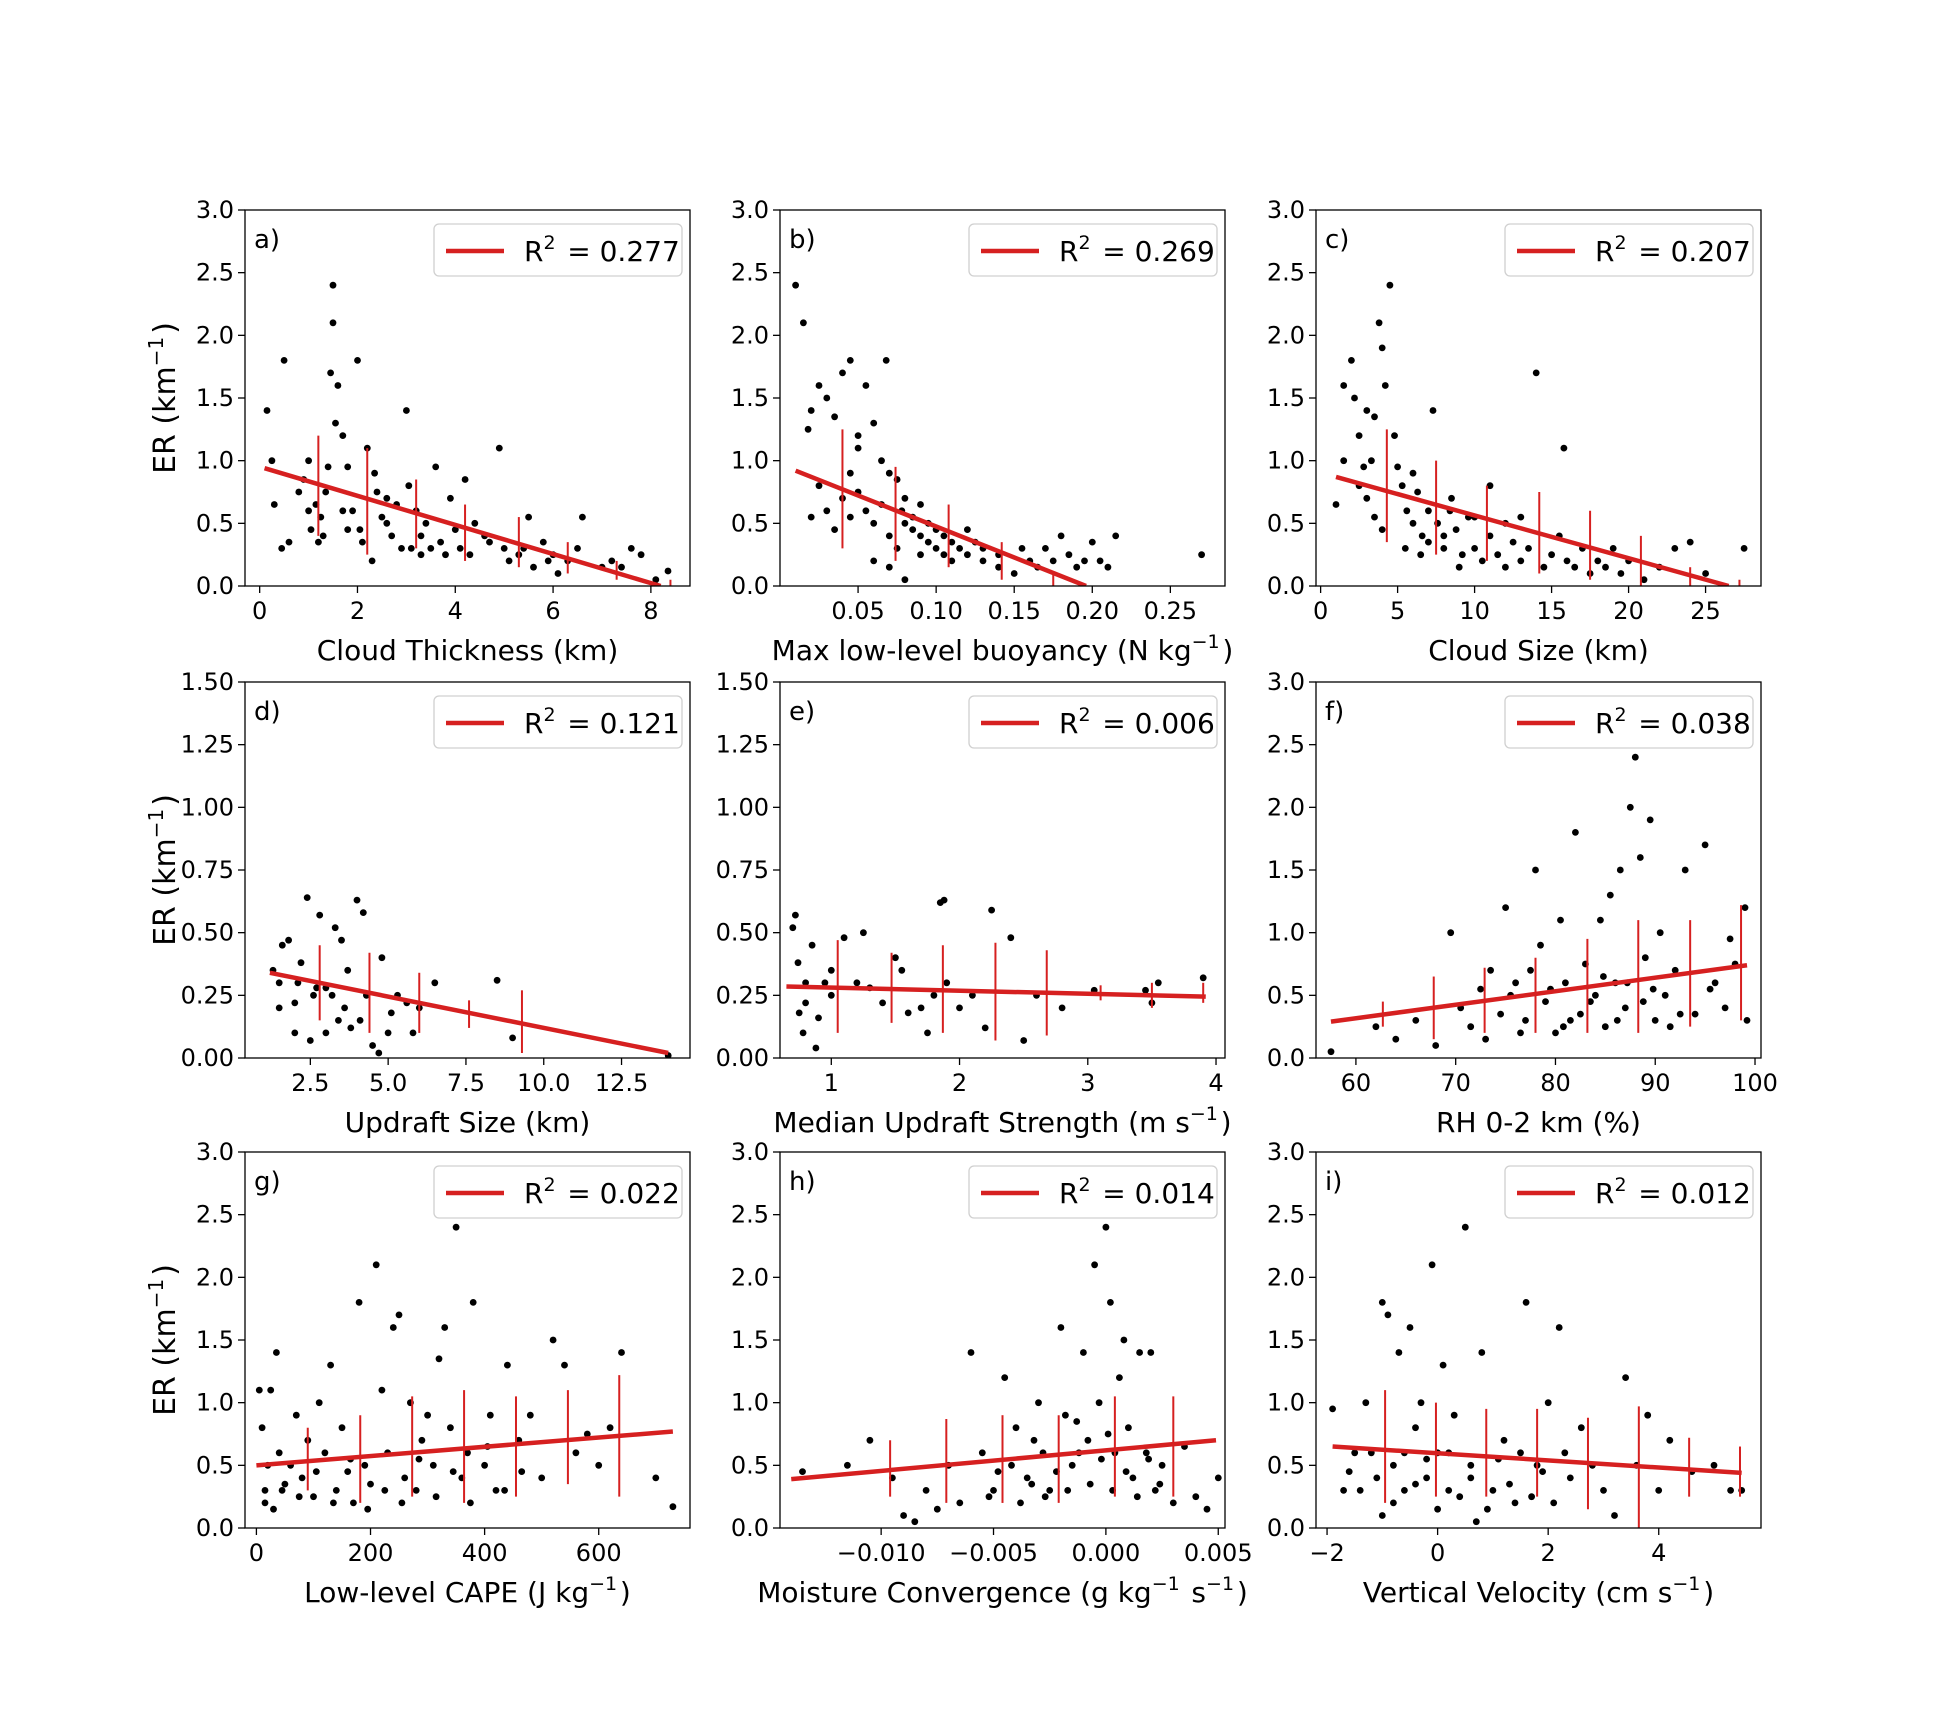 This screenshot has height=1728, width=1944. What do you see at coordinates (1538, 1122) in the screenshot?
I see `x-axis-label: RH 0-2 km (%)` at bounding box center [1538, 1122].